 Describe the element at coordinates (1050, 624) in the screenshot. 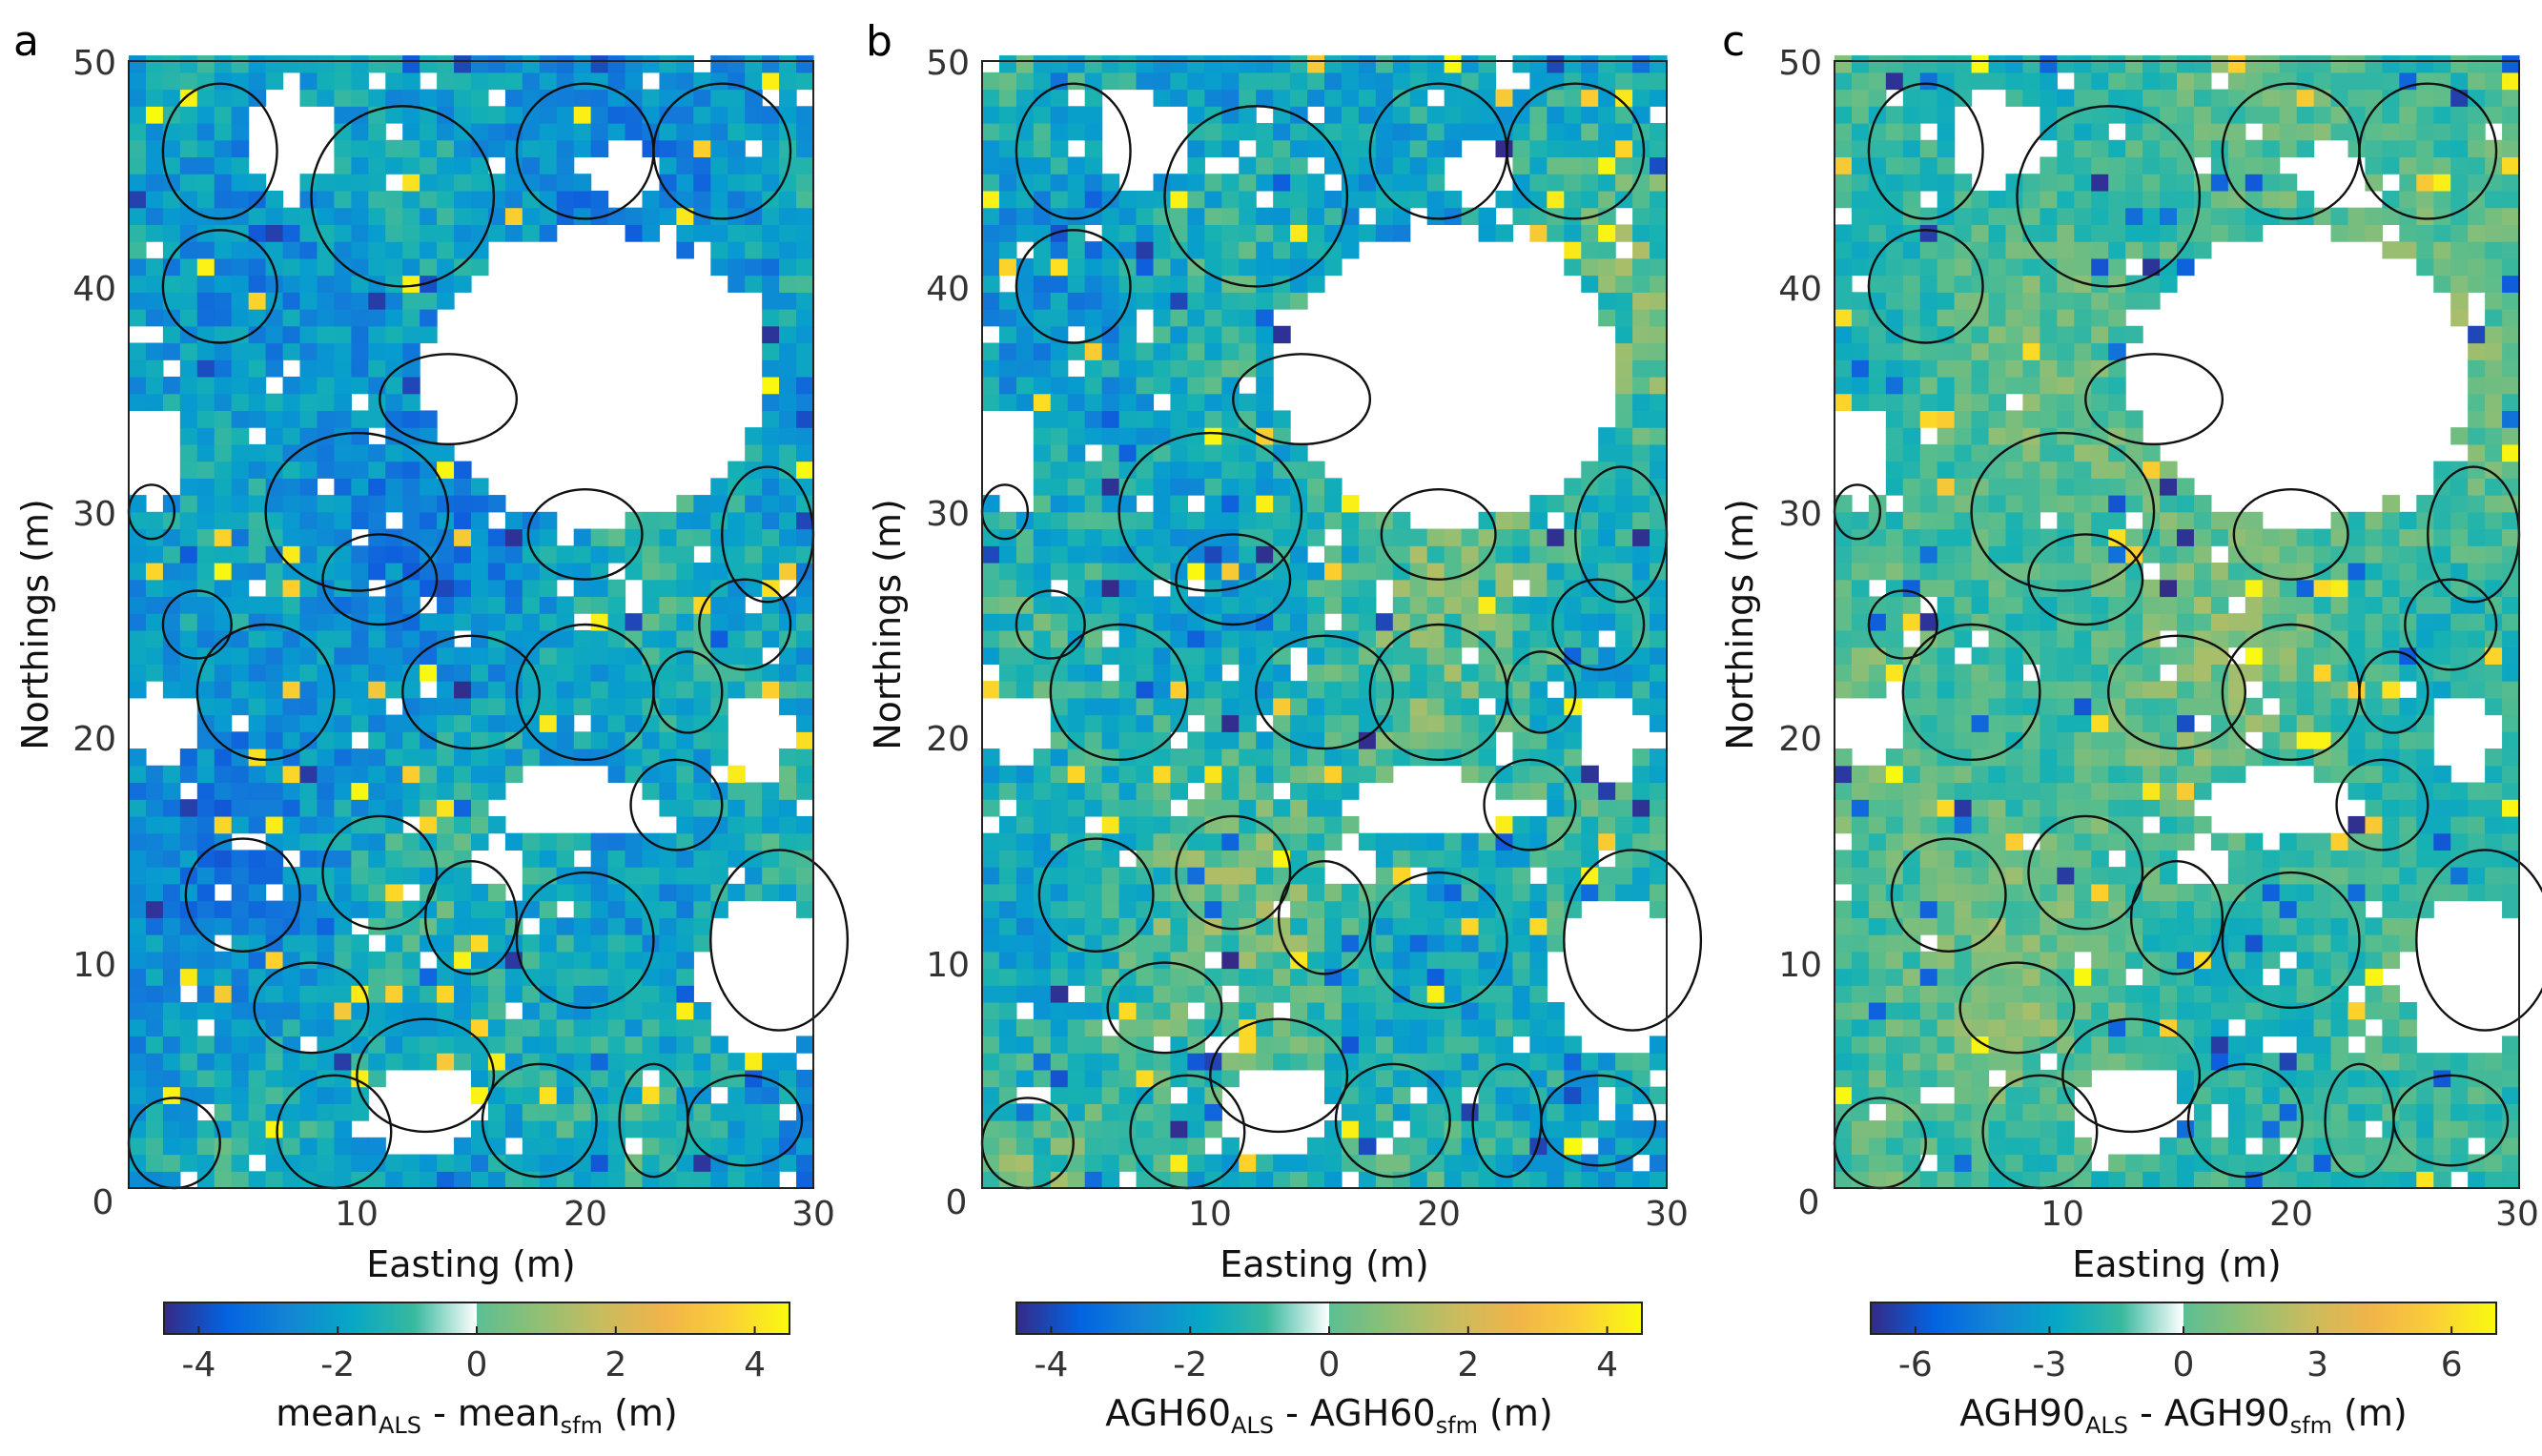

I see `crown-outline` at that location.